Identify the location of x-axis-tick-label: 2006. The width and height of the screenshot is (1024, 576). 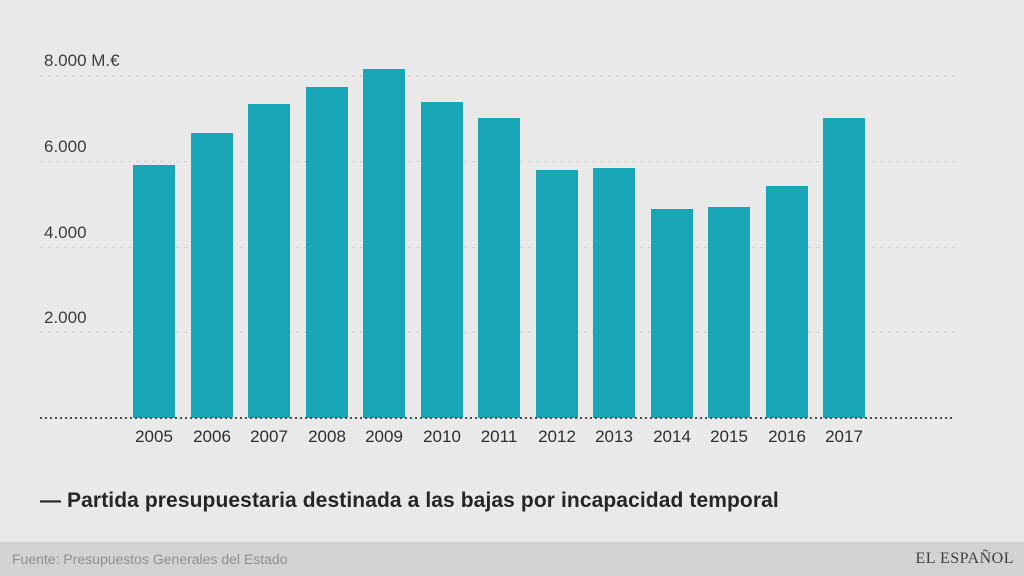
(212, 436).